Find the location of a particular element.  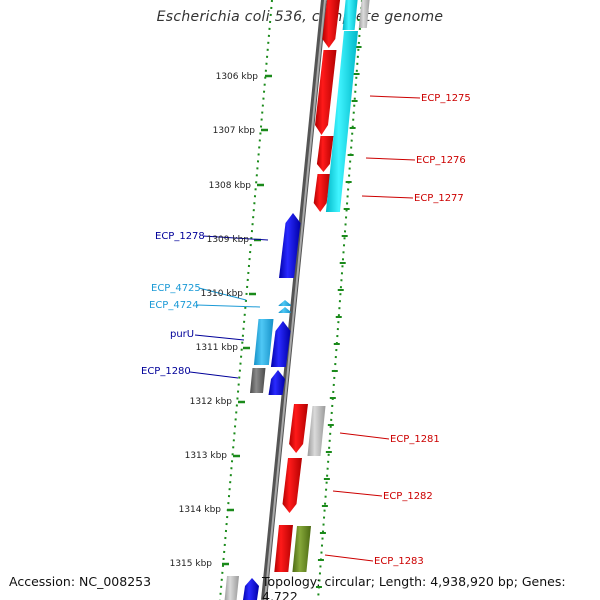

tick-label-1315: 1315 kbp is located at coordinates (191, 564).